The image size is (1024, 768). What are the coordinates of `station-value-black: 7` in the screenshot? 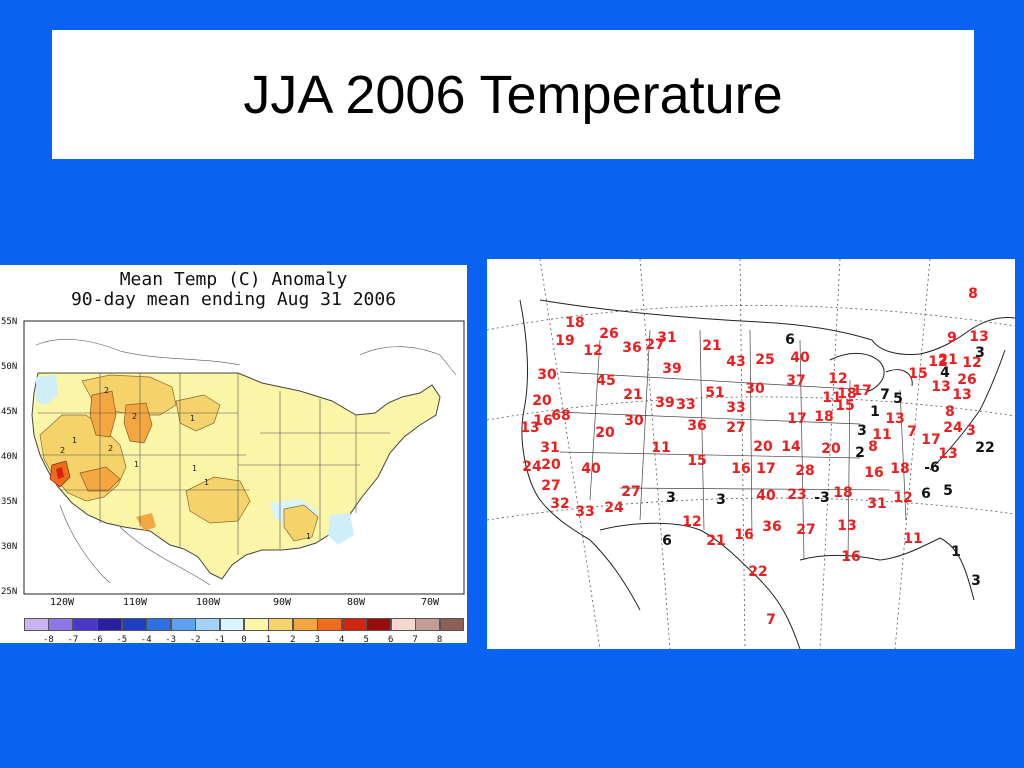 It's located at (885, 395).